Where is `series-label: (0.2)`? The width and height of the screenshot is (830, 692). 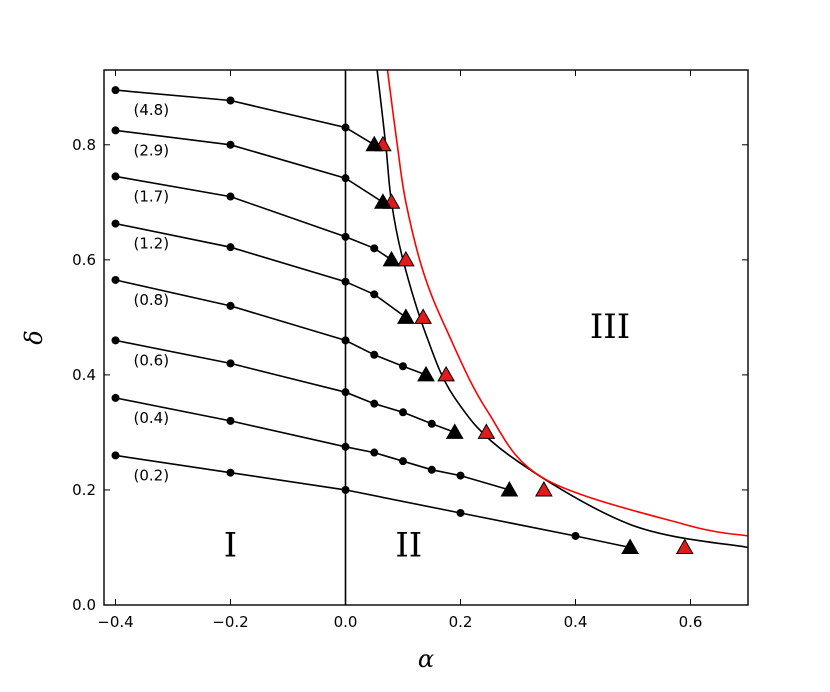
series-label: (0.2) is located at coordinates (152, 475).